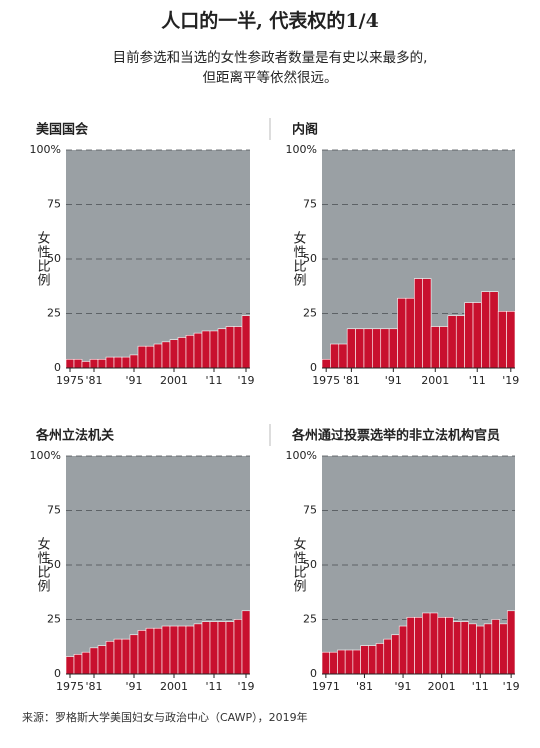 This screenshot has height=748, width=540. I want to click on subtitle-line: 但距离平等依然很远。, so click(270, 77).